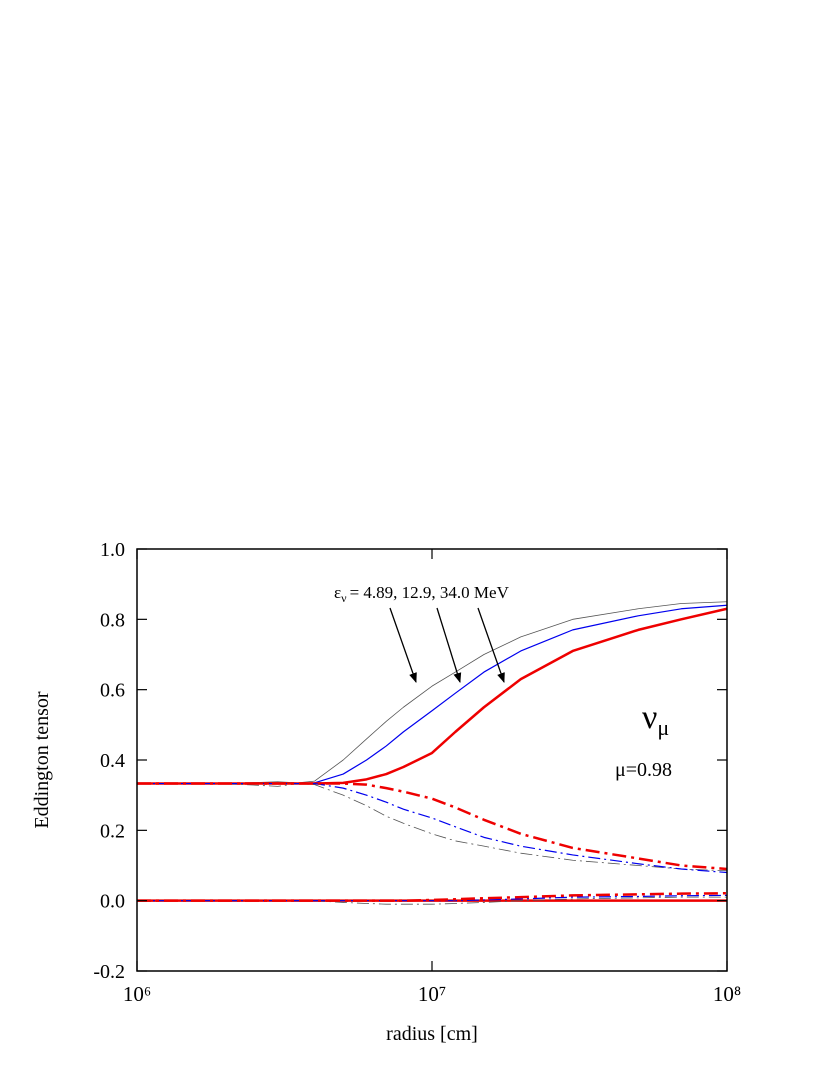 This screenshot has height=1075, width=830. Describe the element at coordinates (344, 598) in the screenshot. I see `energy-subscript: ν` at that location.